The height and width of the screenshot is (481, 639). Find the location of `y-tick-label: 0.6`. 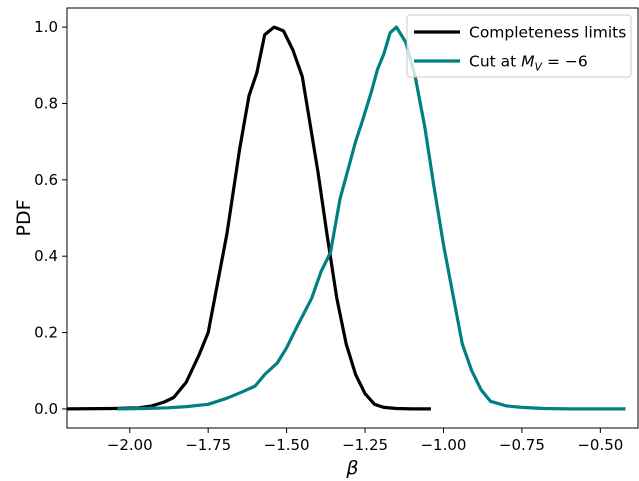

y-tick-label: 0.6 is located at coordinates (46, 180).